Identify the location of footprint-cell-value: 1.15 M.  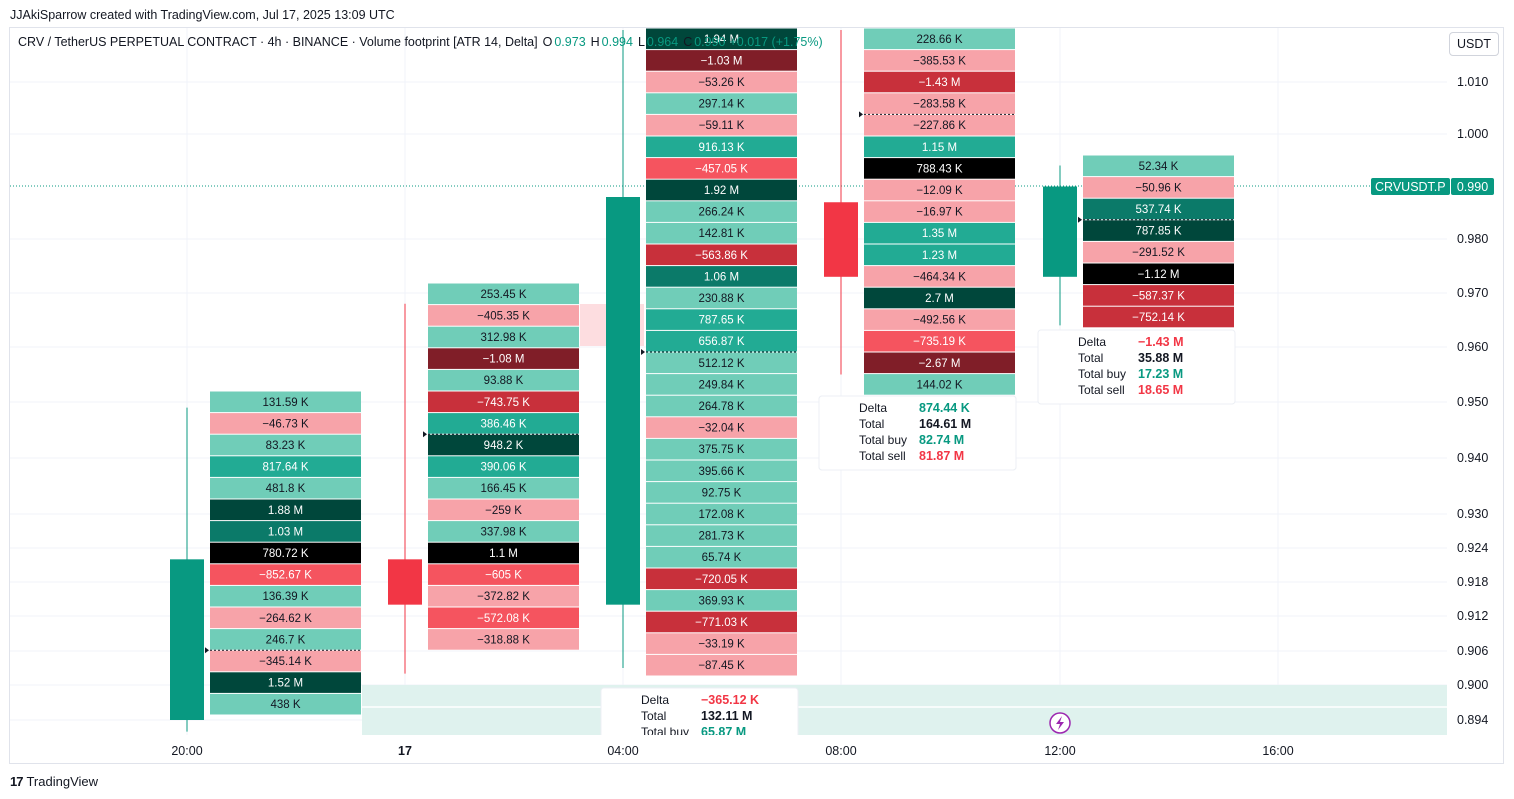
(939, 148).